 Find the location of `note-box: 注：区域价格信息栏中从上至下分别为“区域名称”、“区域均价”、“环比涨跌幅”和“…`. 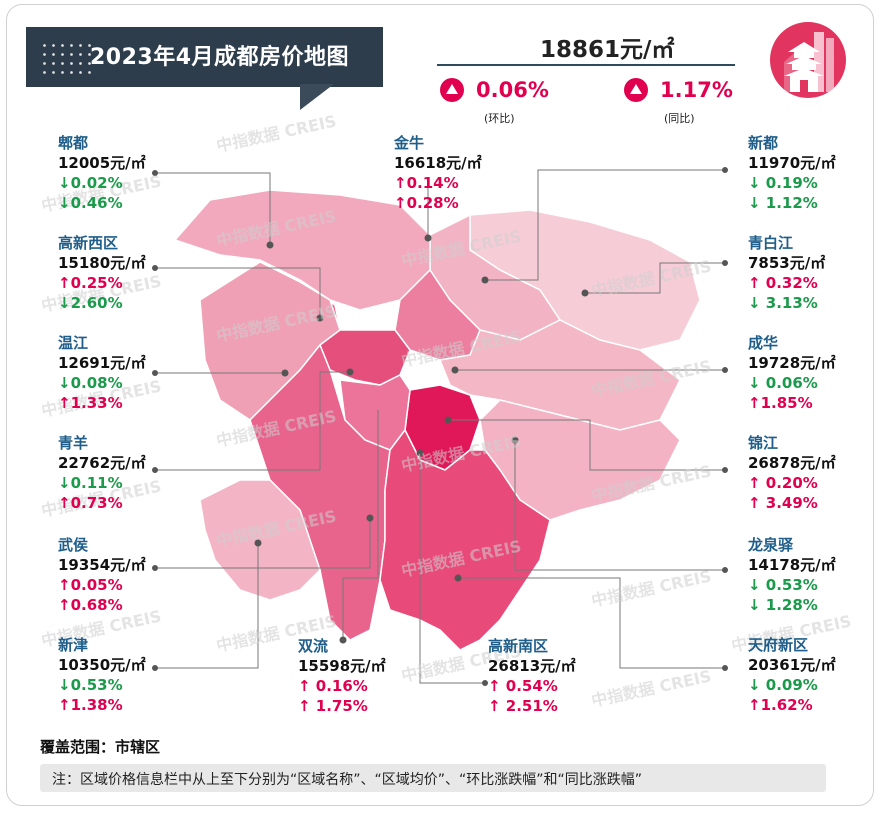

note-box: 注：区域价格信息栏中从上至下分别为“区域名称”、“区域均价”、“环比涨跌幅”和“… is located at coordinates (433, 778).